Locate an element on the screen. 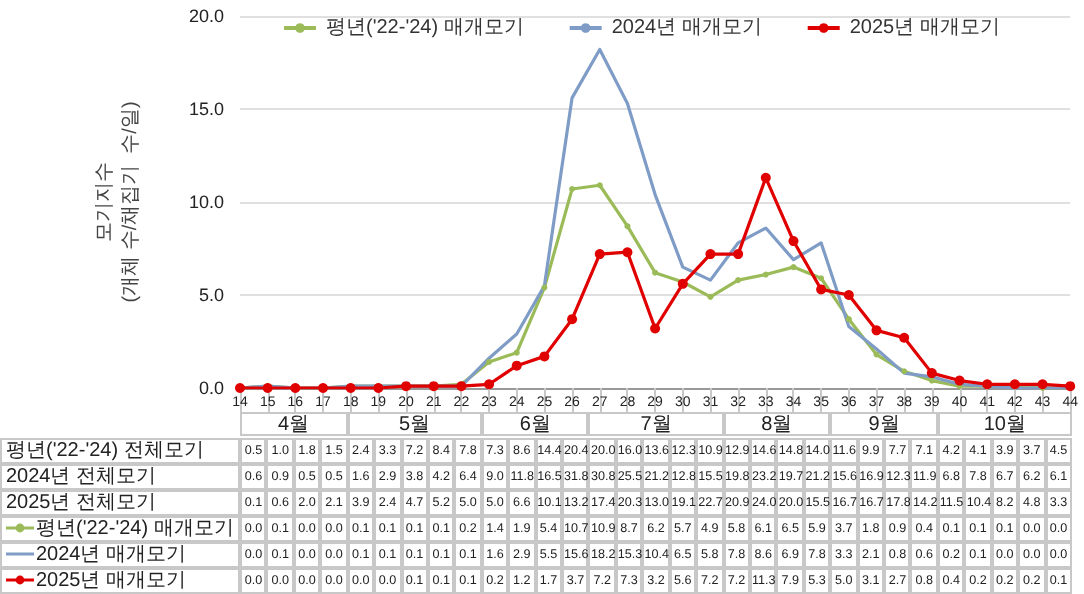 This screenshot has height=594, width=1084. y-axis-title: 모기지수 (개체 수/채집기 수/일) is located at coordinates (118, 202).